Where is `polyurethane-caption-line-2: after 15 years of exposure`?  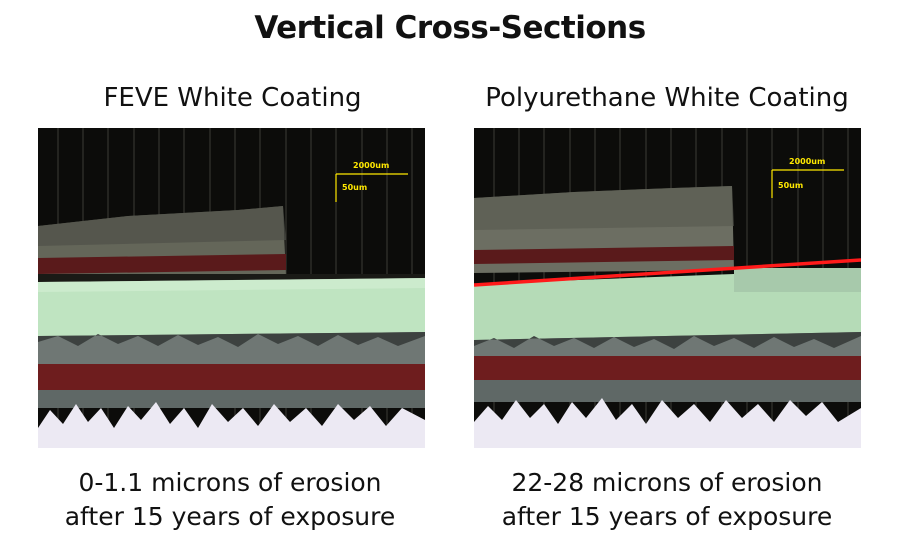 polyurethane-caption-line-2: after 15 years of exposure is located at coordinates (667, 516).